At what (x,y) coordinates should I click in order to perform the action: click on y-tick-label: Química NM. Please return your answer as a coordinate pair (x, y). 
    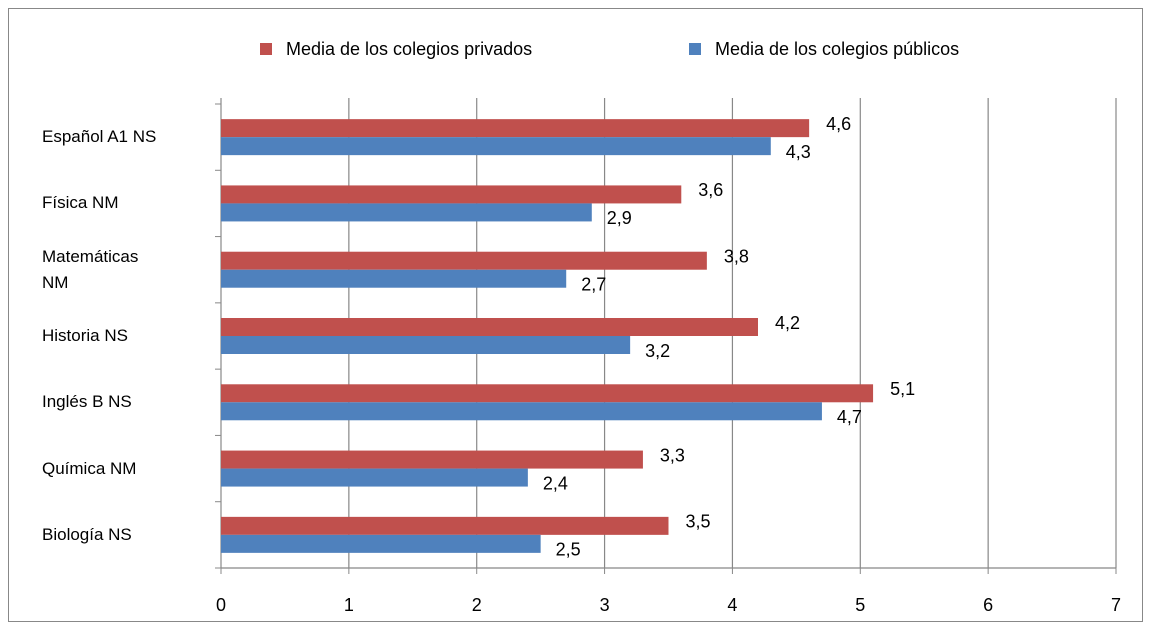
    Looking at the image, I should click on (89, 468).